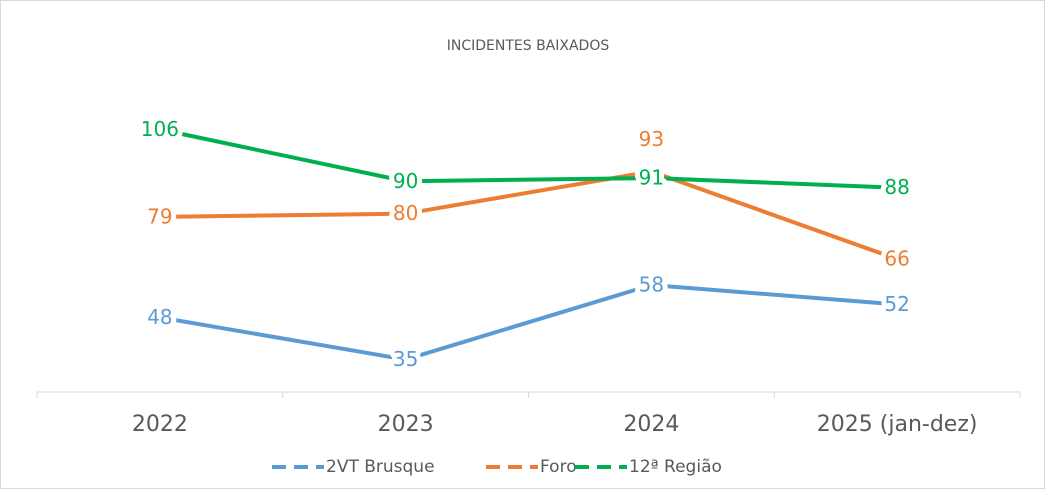 The width and height of the screenshot is (1045, 489). Describe the element at coordinates (159, 216) in the screenshot. I see `data-label: 79` at that location.